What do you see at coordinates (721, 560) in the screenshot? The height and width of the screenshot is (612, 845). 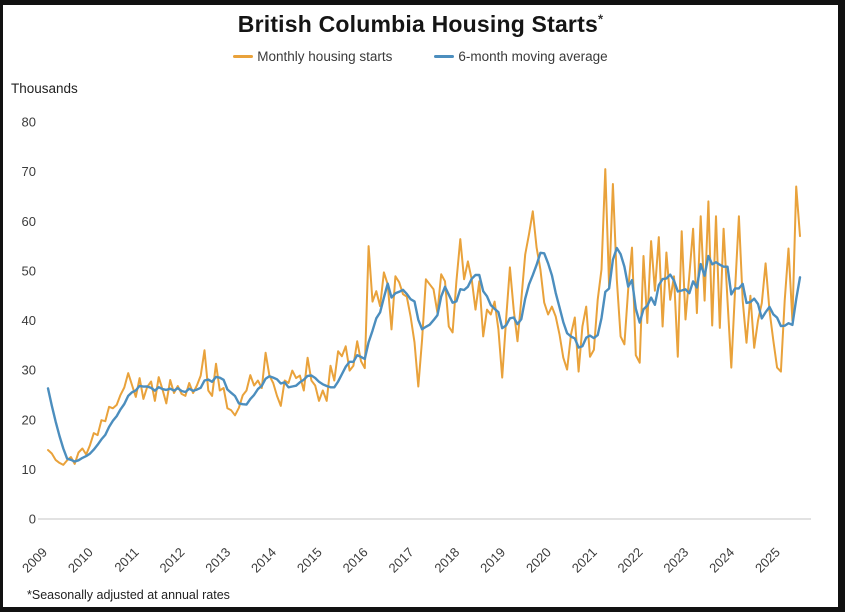 I see `x-tick-label: 2024` at bounding box center [721, 560].